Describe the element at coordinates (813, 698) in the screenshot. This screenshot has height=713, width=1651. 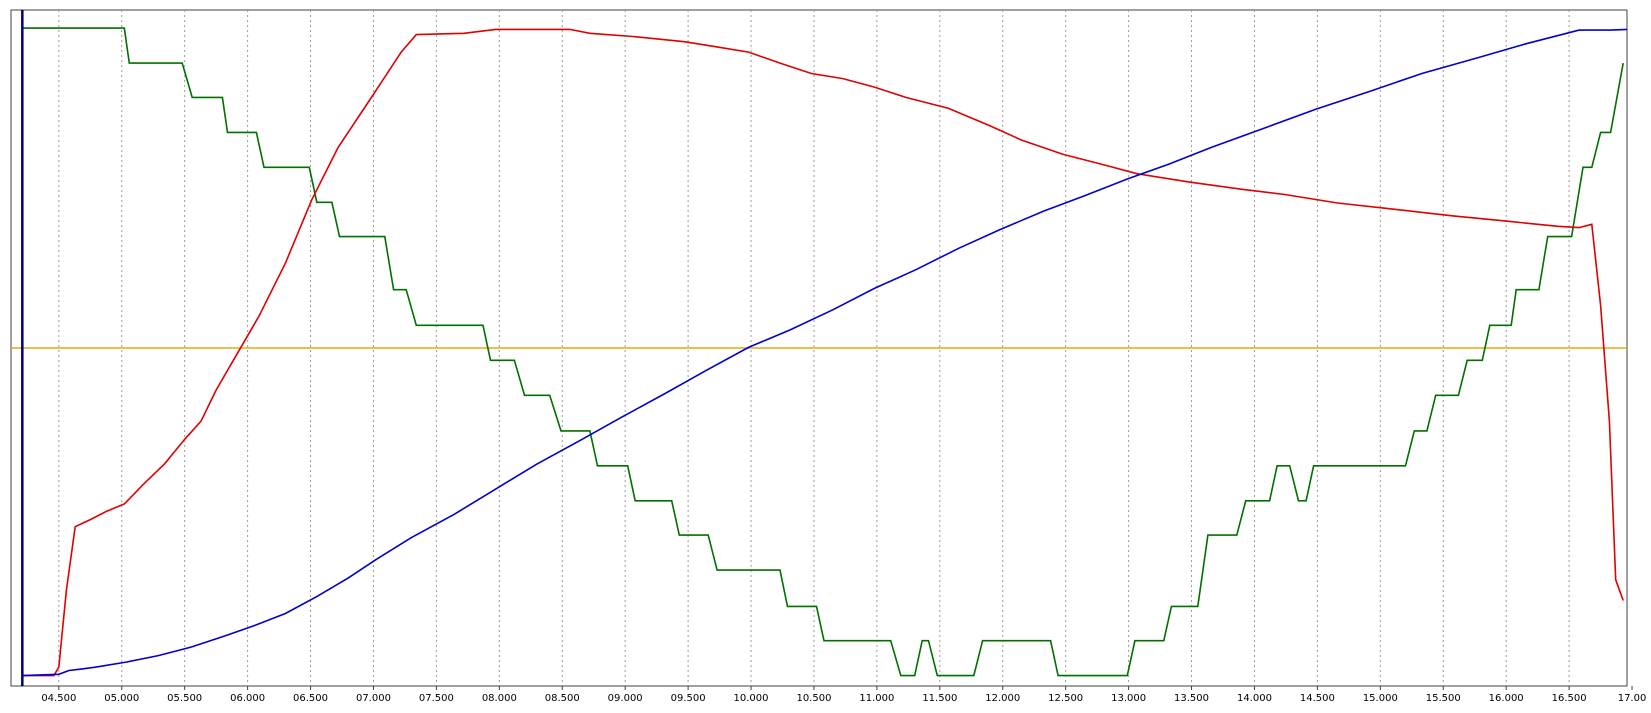
I see `x-tick-label: 10.500` at that location.